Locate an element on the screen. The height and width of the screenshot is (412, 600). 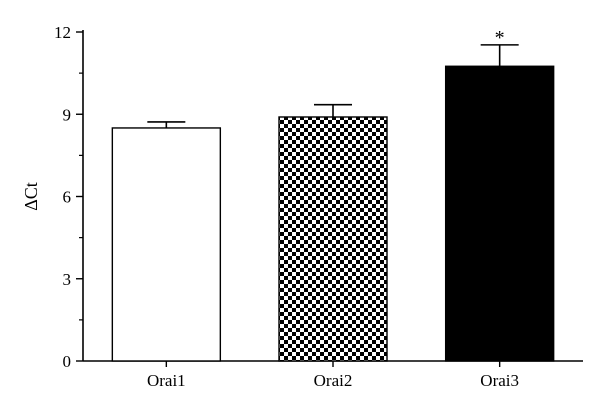
x-tick-label-orai3: Orai3 is located at coordinates (499, 380).